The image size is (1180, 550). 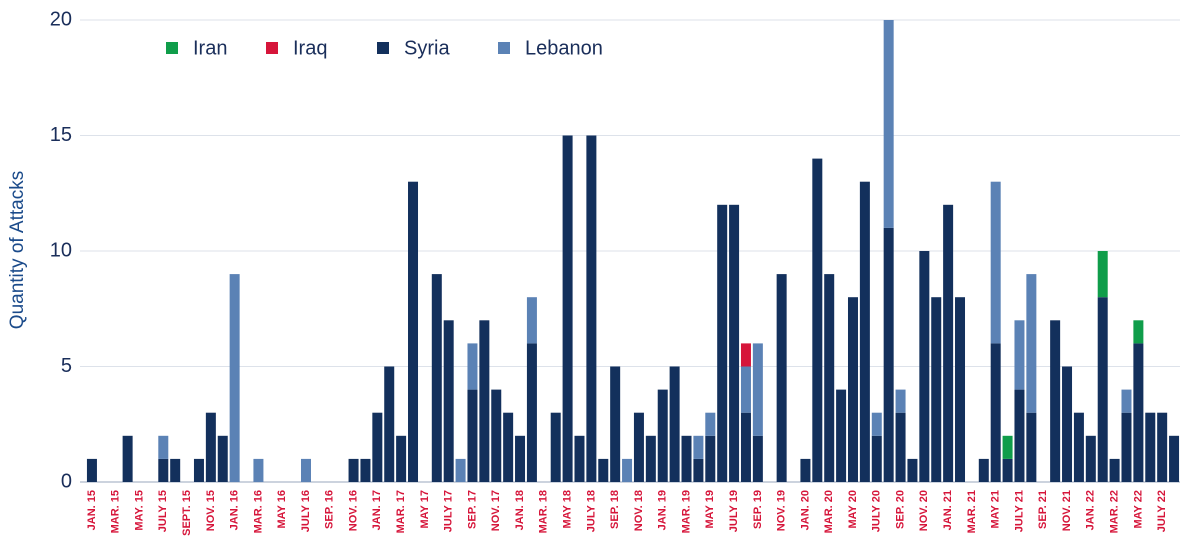 What do you see at coordinates (139, 510) in the screenshot?
I see `x-tick-label: MAY. 15` at bounding box center [139, 510].